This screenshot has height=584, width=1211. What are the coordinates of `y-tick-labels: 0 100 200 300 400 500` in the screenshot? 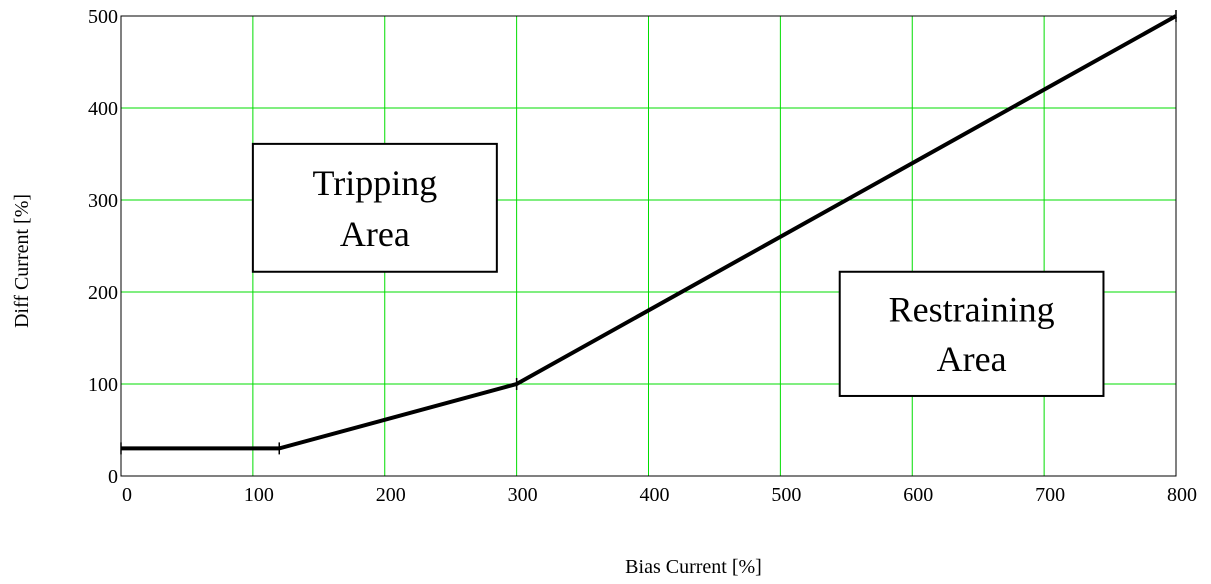 It's located at (103, 247).